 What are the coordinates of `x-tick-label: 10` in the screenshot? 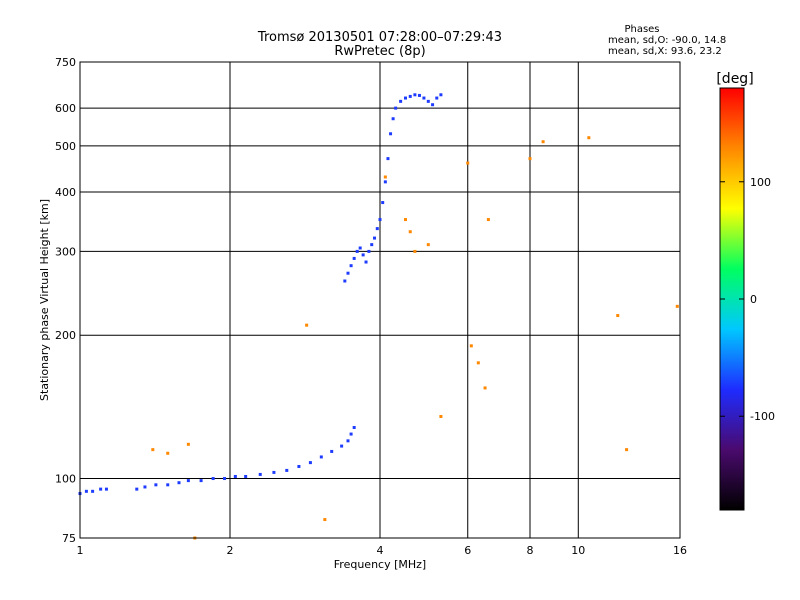 It's located at (578, 550).